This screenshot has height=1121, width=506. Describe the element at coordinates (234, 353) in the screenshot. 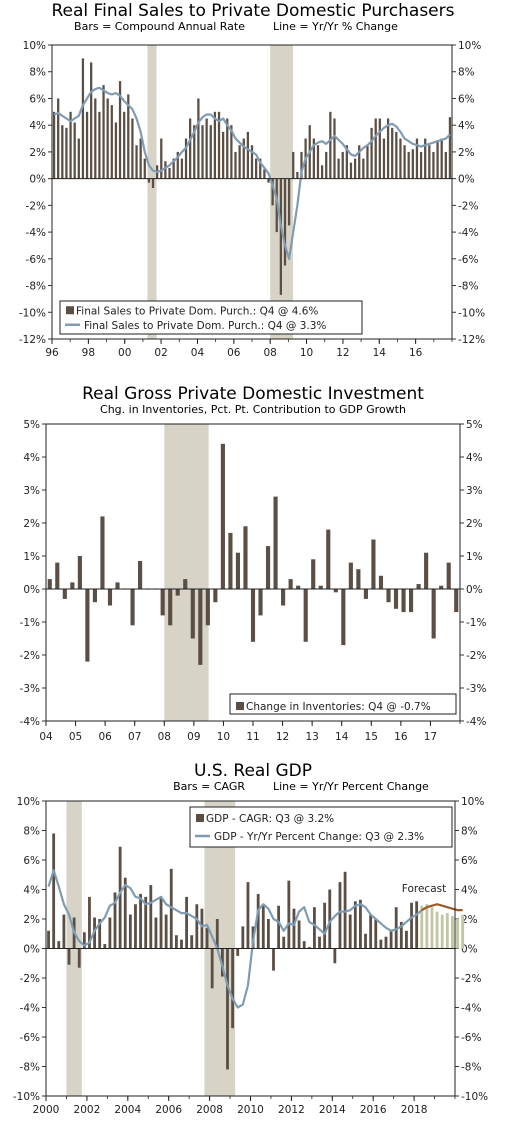

I see `x-tick-label: 06` at that location.